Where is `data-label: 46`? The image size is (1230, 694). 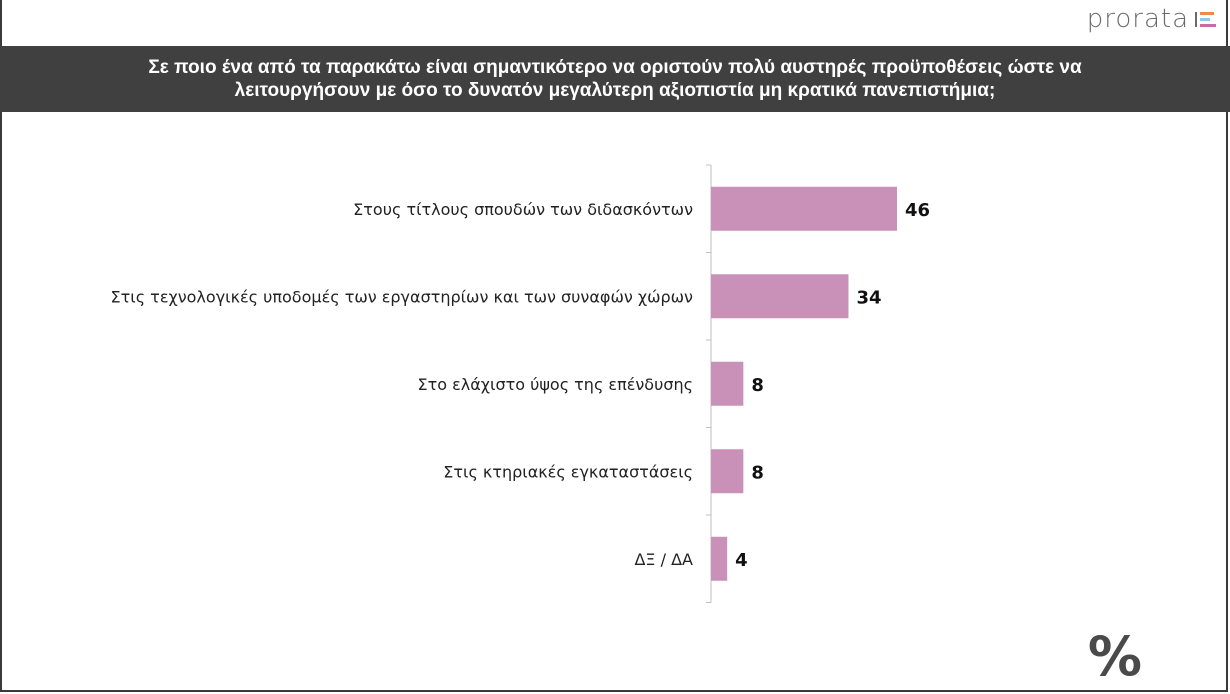
data-label: 46 is located at coordinates (917, 210).